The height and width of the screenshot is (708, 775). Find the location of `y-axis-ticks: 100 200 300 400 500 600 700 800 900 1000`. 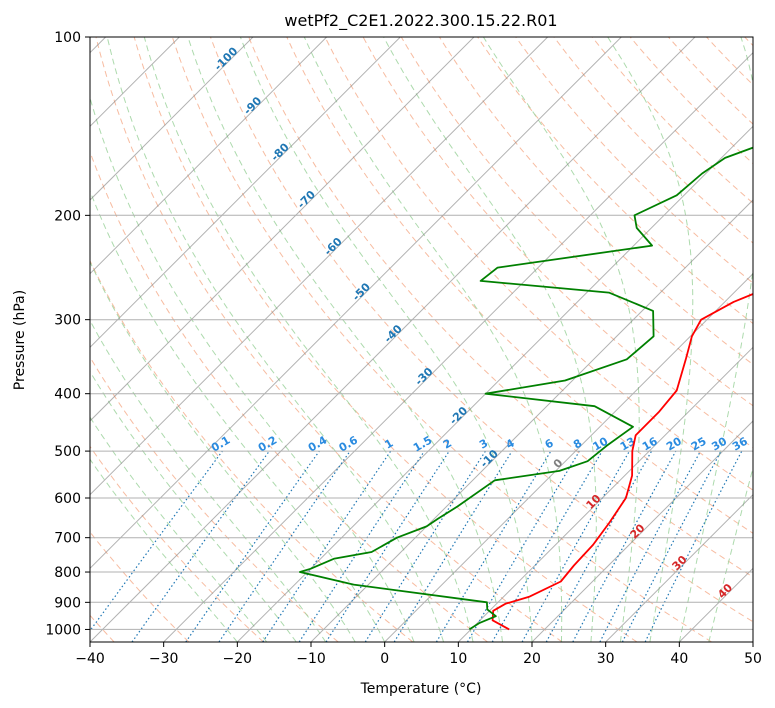

y-axis-ticks: 100 200 300 400 500 600 700 800 900 1000 is located at coordinates (67, 334).